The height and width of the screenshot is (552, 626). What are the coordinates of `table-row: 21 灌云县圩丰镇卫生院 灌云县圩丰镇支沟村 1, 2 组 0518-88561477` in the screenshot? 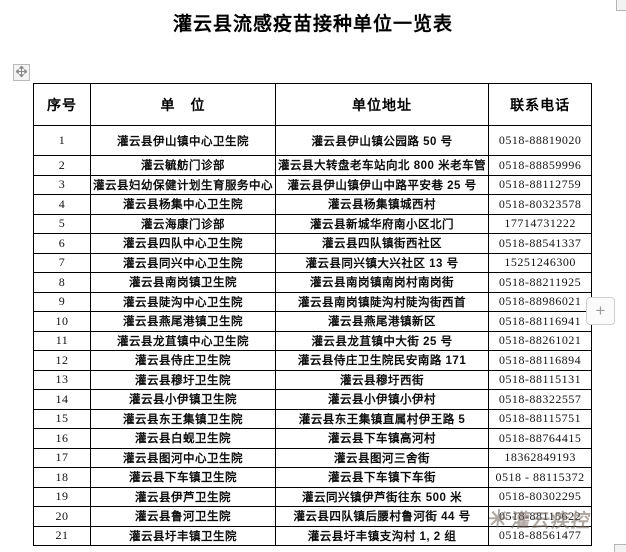 It's located at (313, 535).